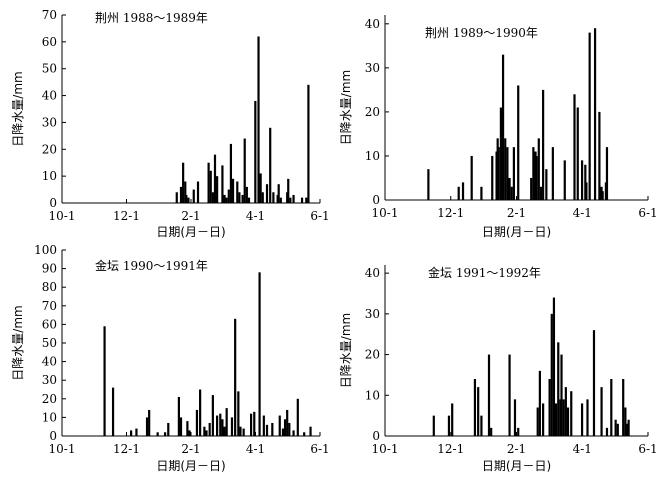  Describe the element at coordinates (49, 15) in the screenshot. I see `y-tick-label: 70` at that location.